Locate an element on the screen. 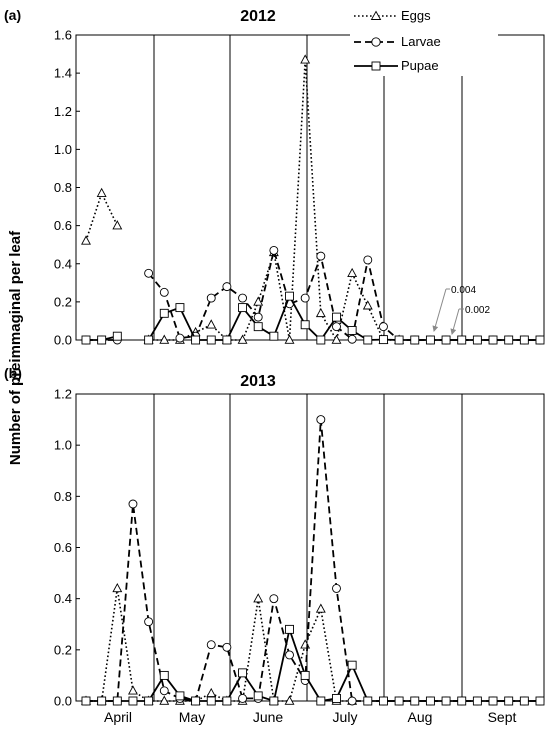 The width and height of the screenshot is (550, 731). legend-eggs-label: Eggs is located at coordinates (416, 15).